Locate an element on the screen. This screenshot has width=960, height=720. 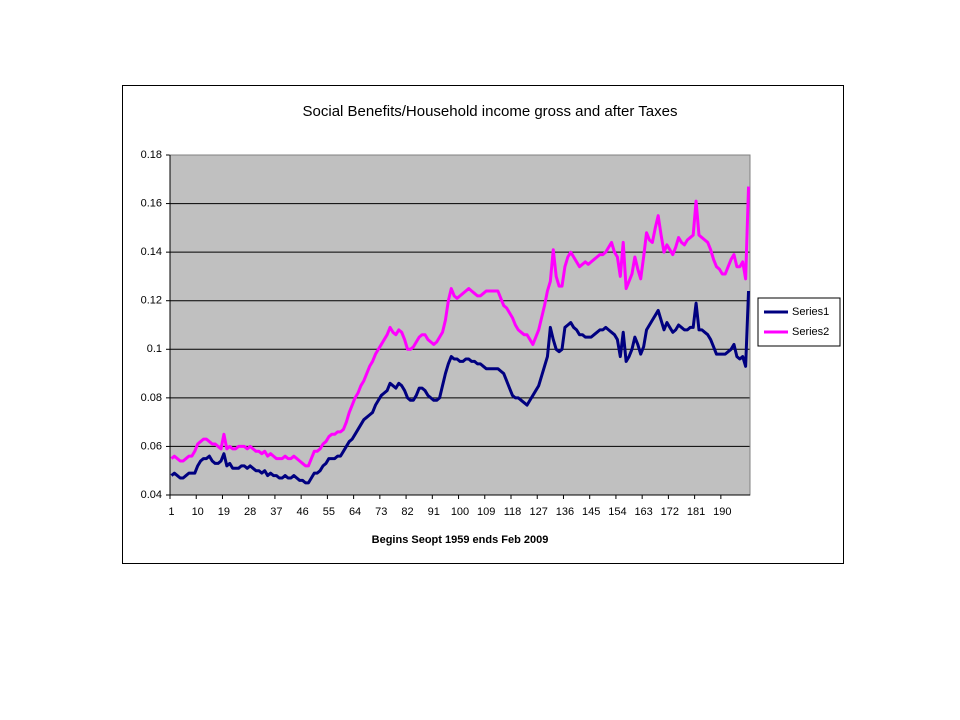
x-tick-label: 46 is located at coordinates (302, 512).